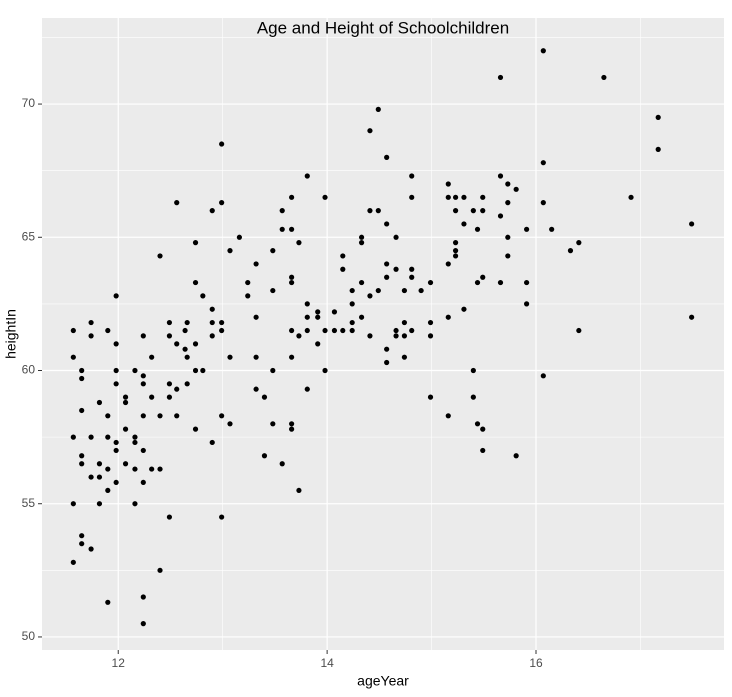  Describe the element at coordinates (29, 370) in the screenshot. I see `y-tick-label: 60` at that location.